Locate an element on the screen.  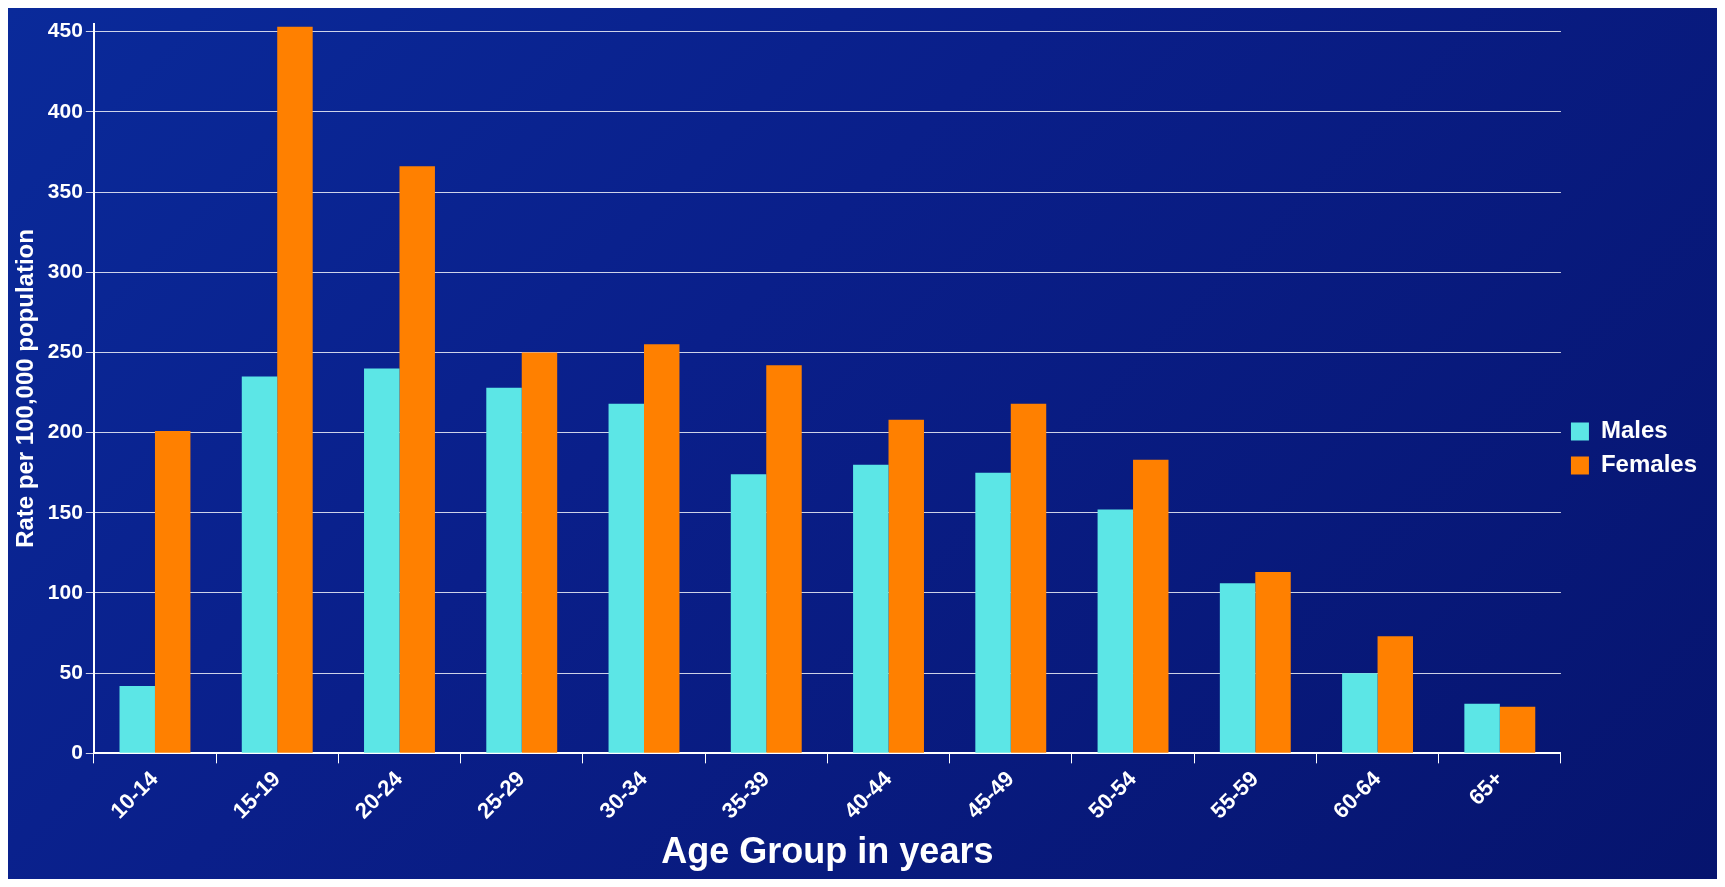
y-tick-label: 200 is located at coordinates (65, 431).